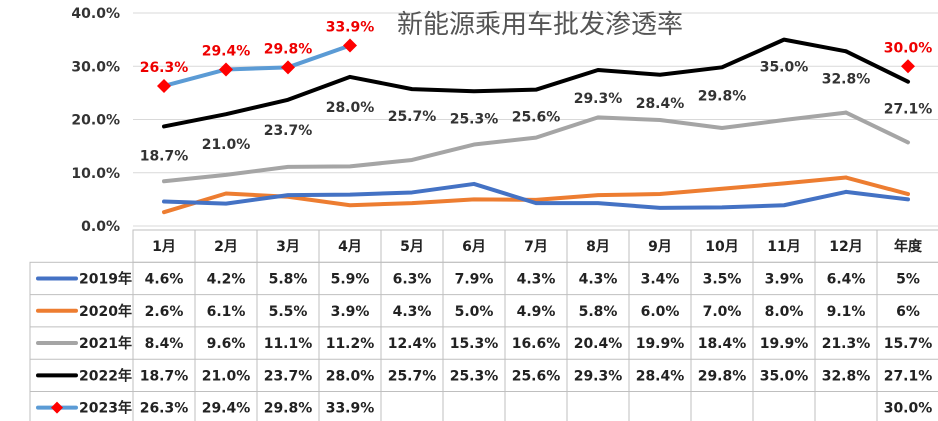 The height and width of the screenshot is (421, 938). I want to click on table-cell: 5.0%, so click(474, 312).